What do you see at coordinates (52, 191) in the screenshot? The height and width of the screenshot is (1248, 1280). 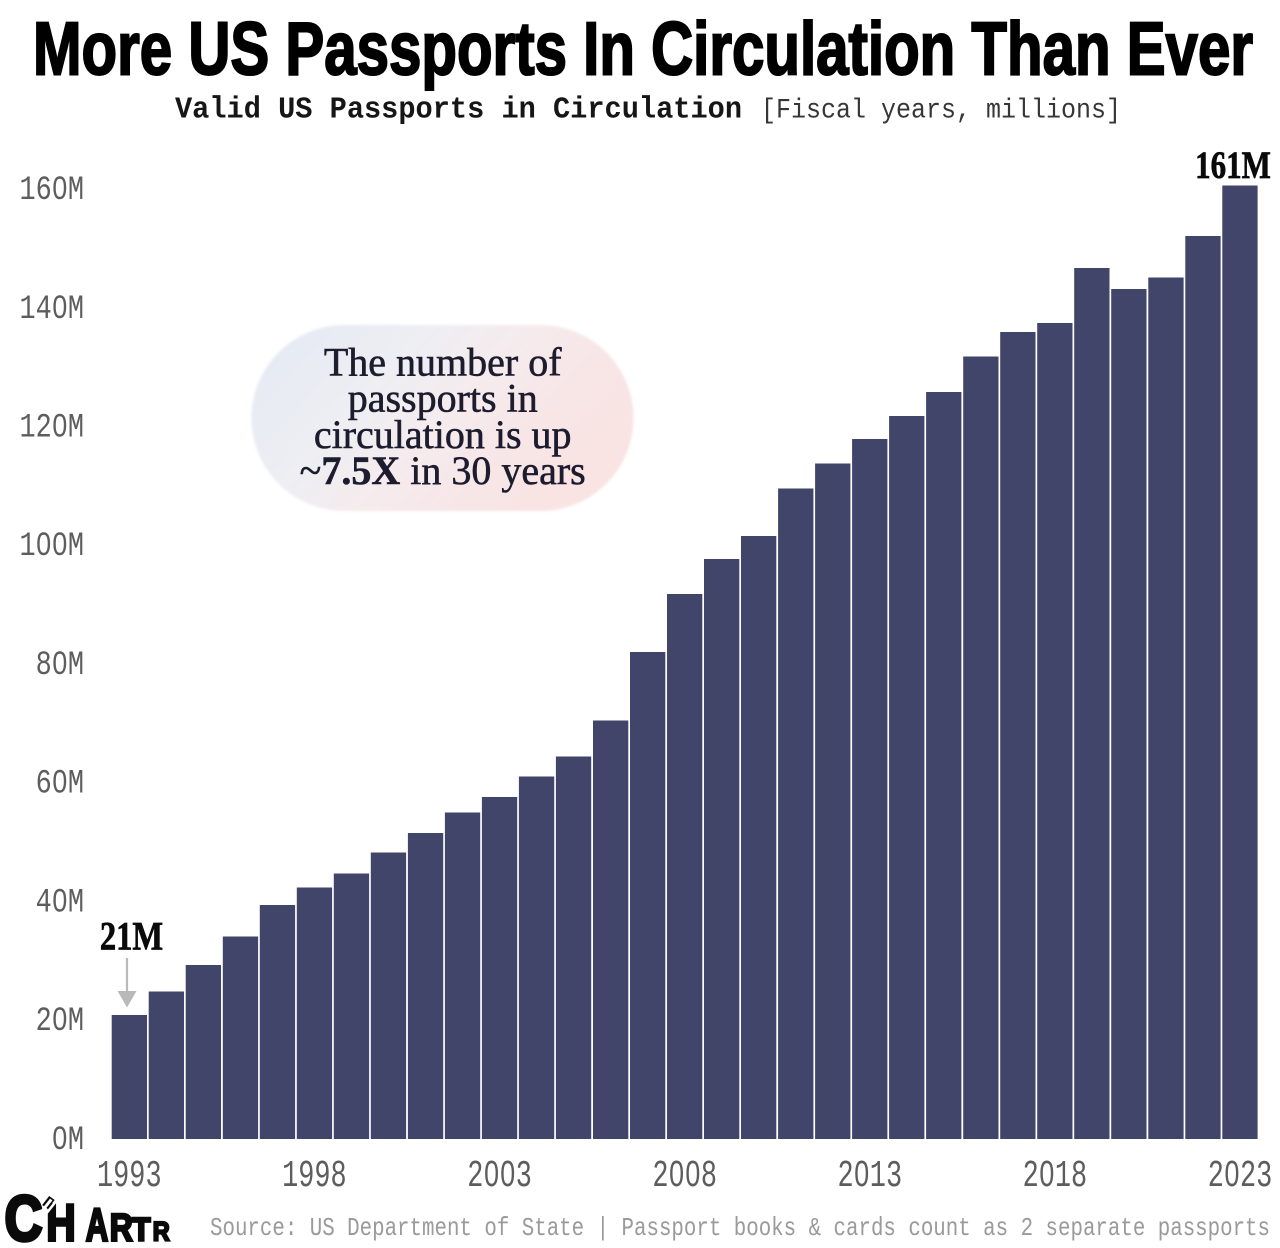 I see `svg-text: 160M` at bounding box center [52, 191].